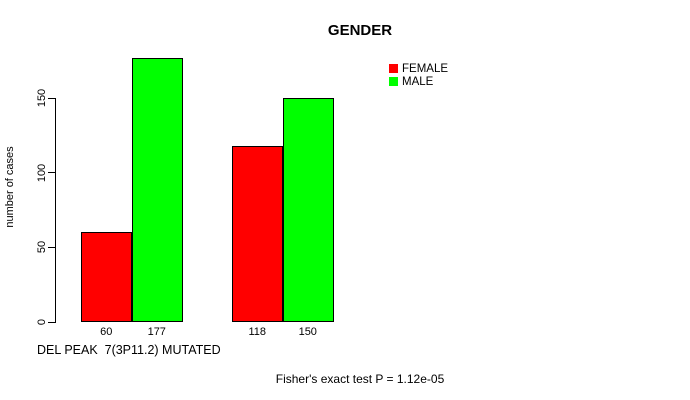 This screenshot has height=400, width=690. Describe the element at coordinates (360, 30) in the screenshot. I see `chart-title: GENDER` at that location.